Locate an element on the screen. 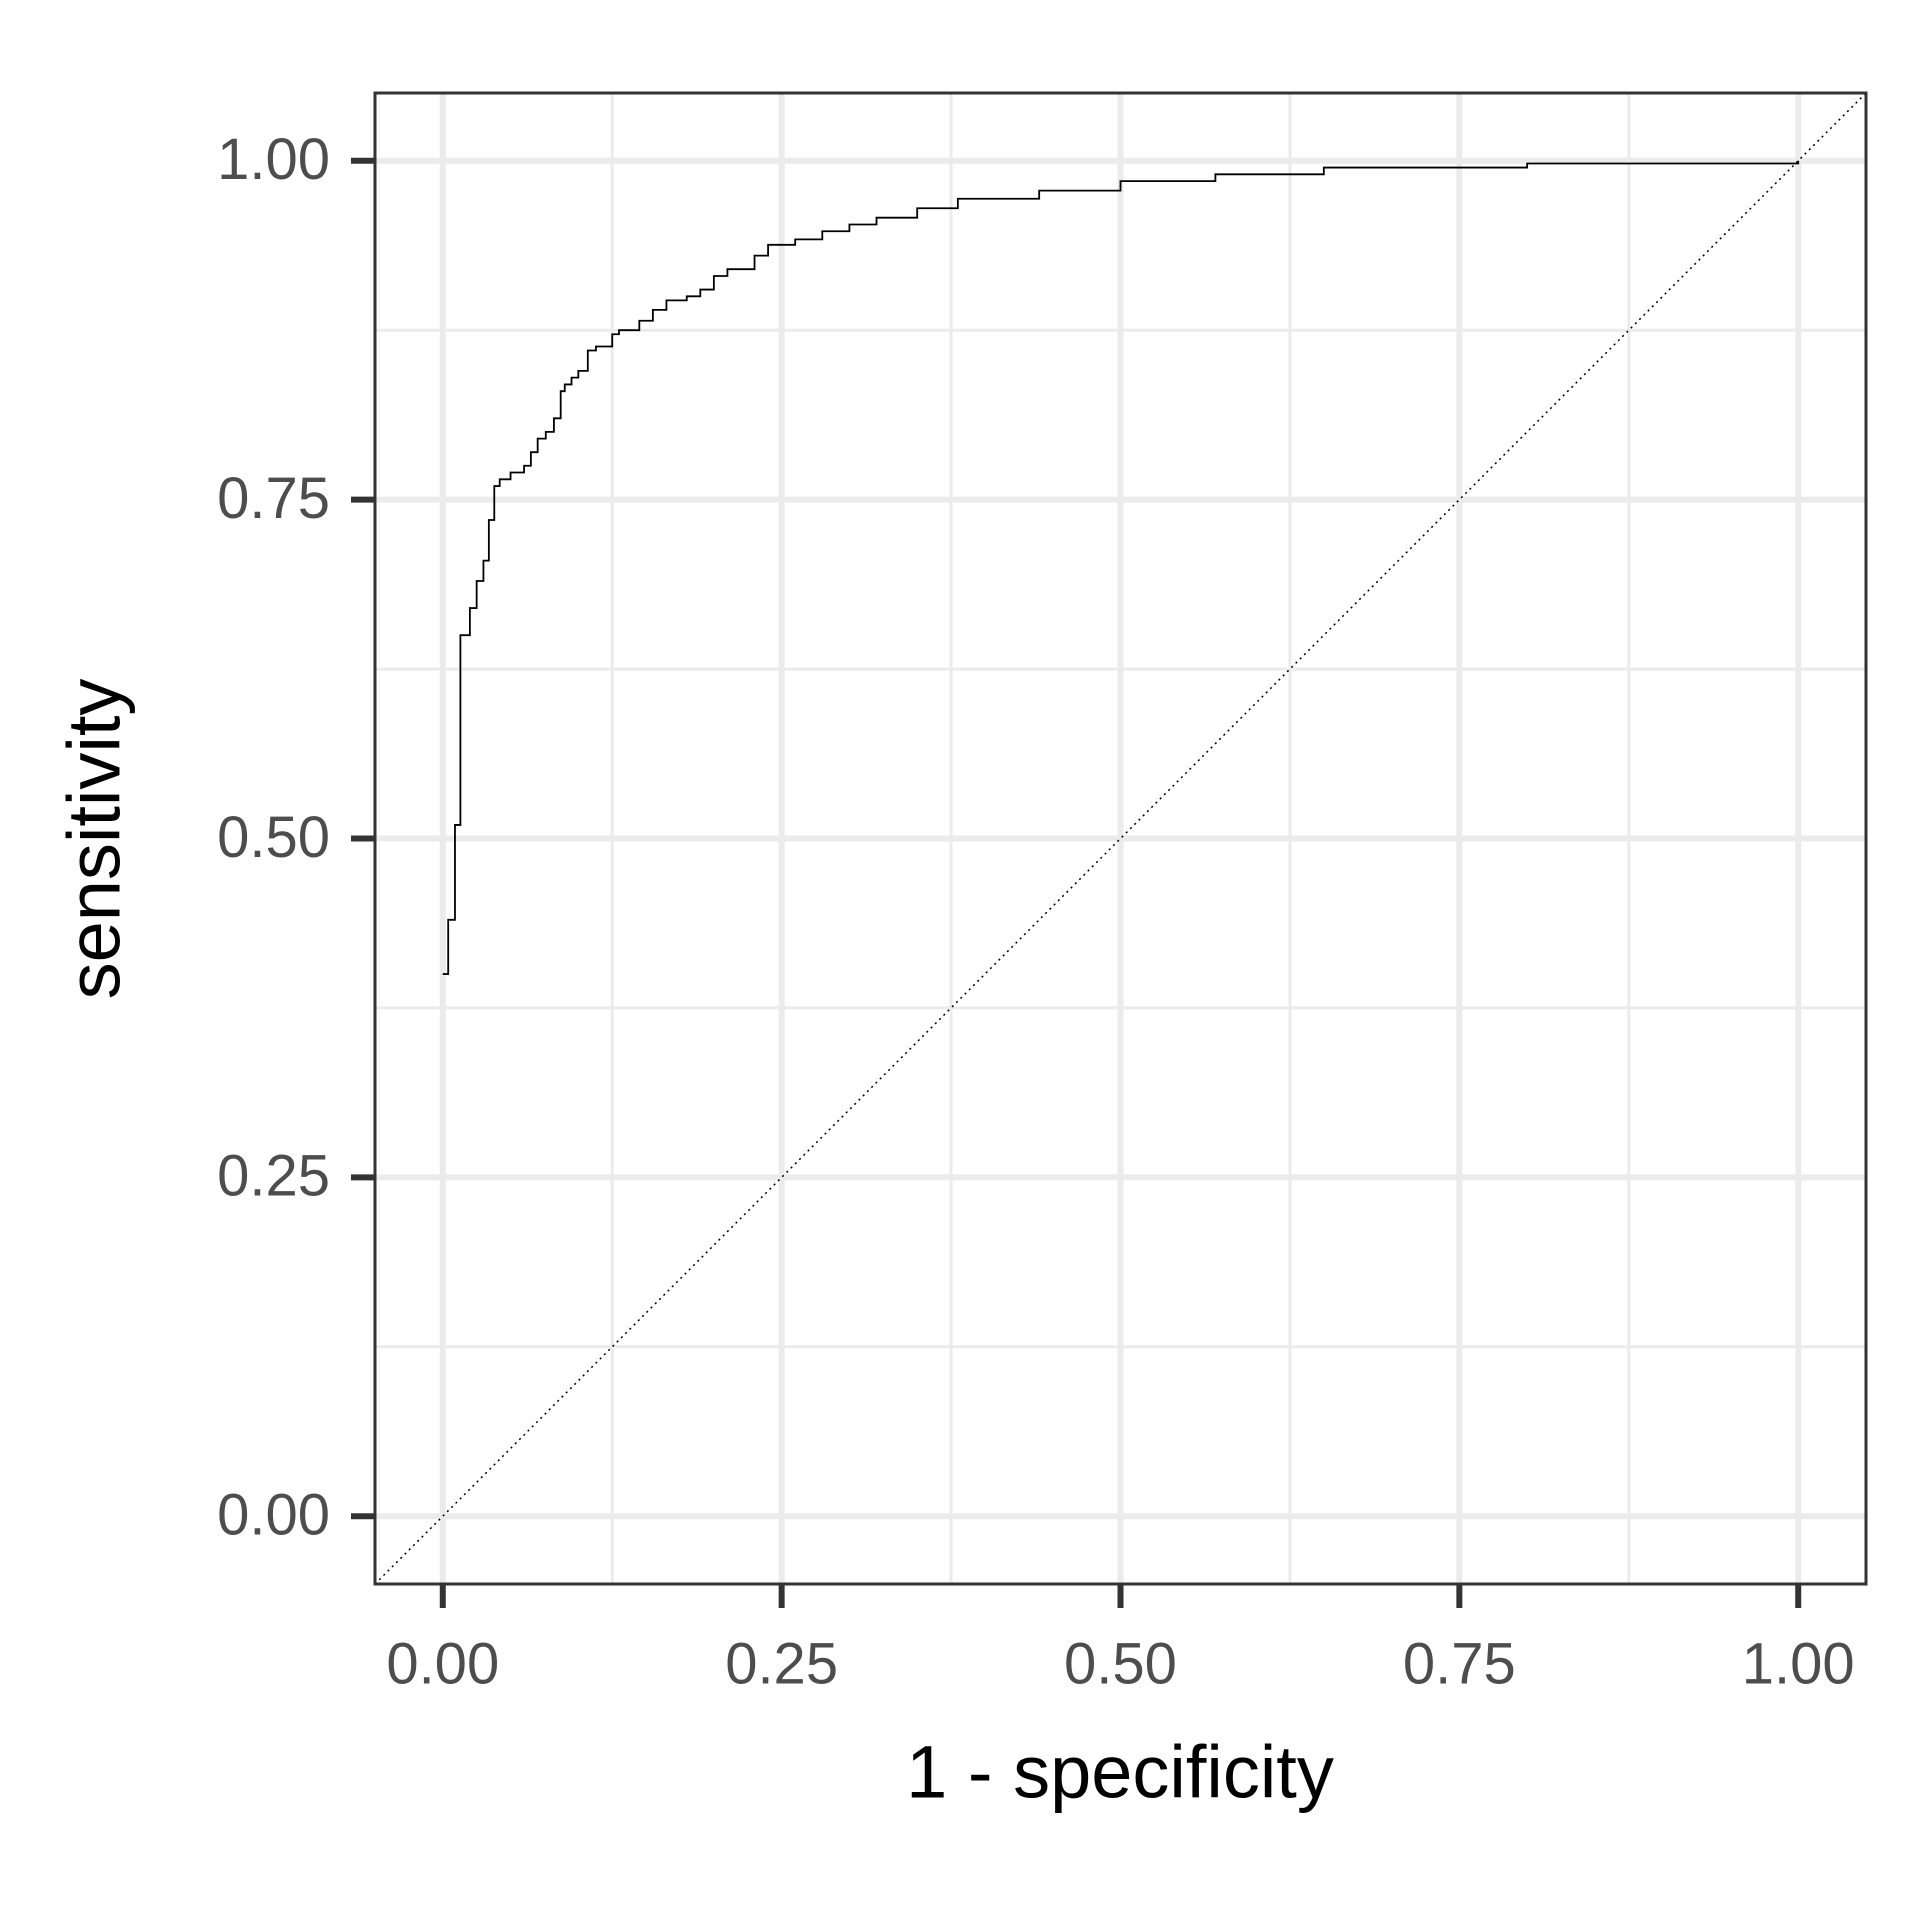 This screenshot has width=1920, height=1920. y-tick-label: 0.25 is located at coordinates (273, 1176).